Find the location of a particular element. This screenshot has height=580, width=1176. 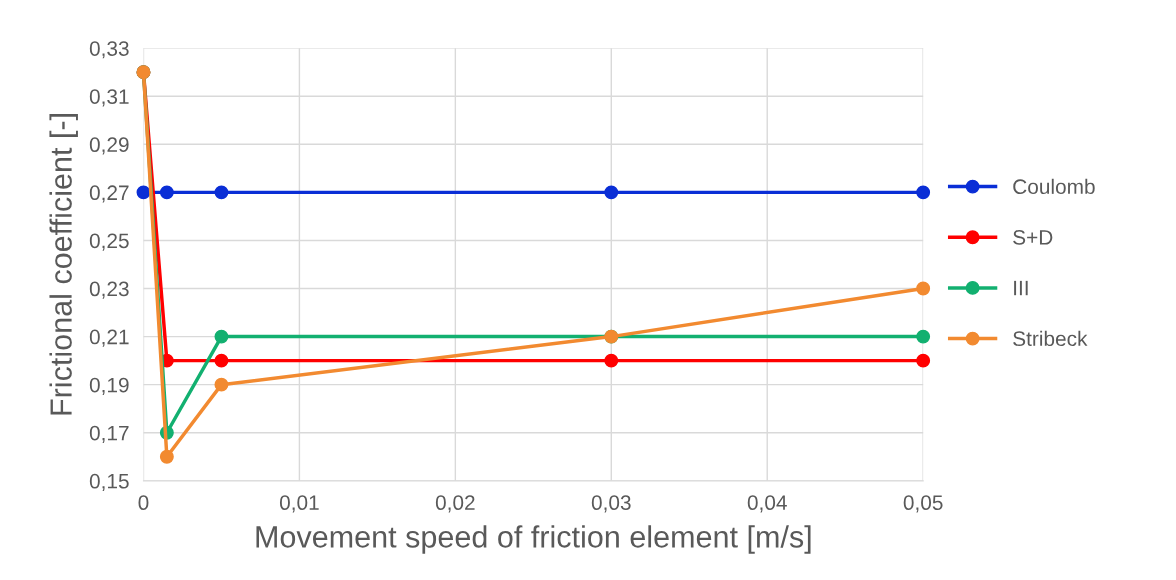

y-tick-label: 0,17 is located at coordinates (109, 434).